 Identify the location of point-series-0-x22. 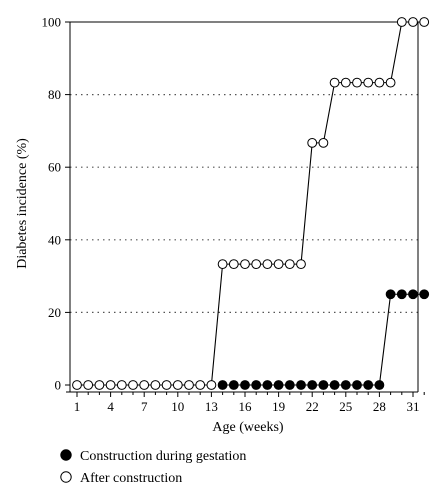
(312, 385).